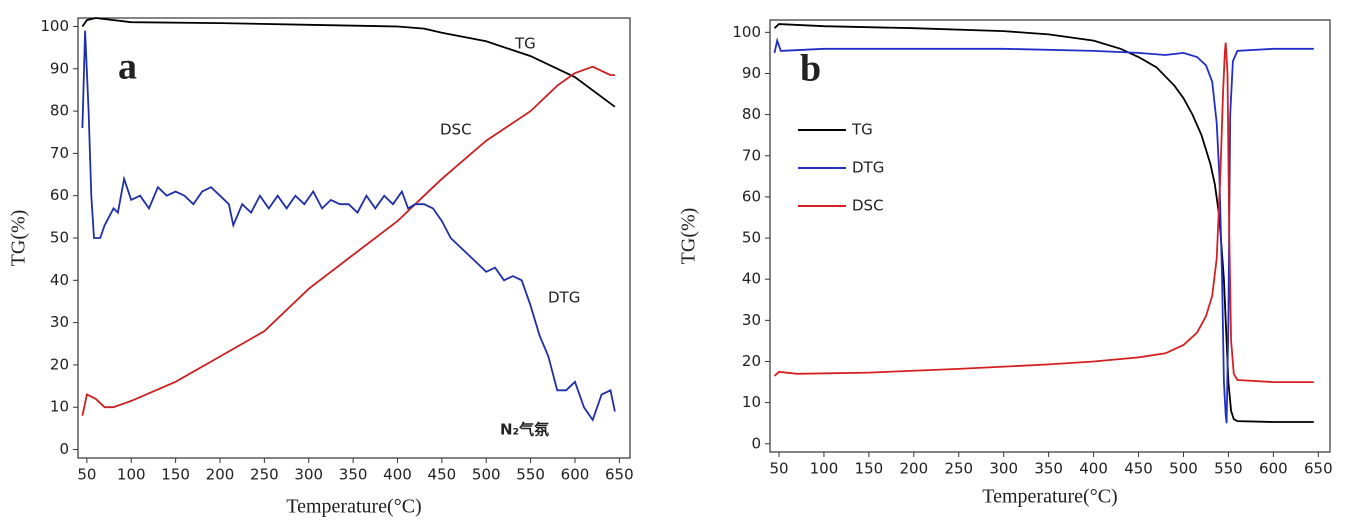  What do you see at coordinates (564, 298) in the screenshot?
I see `series-label: DTG` at bounding box center [564, 298].